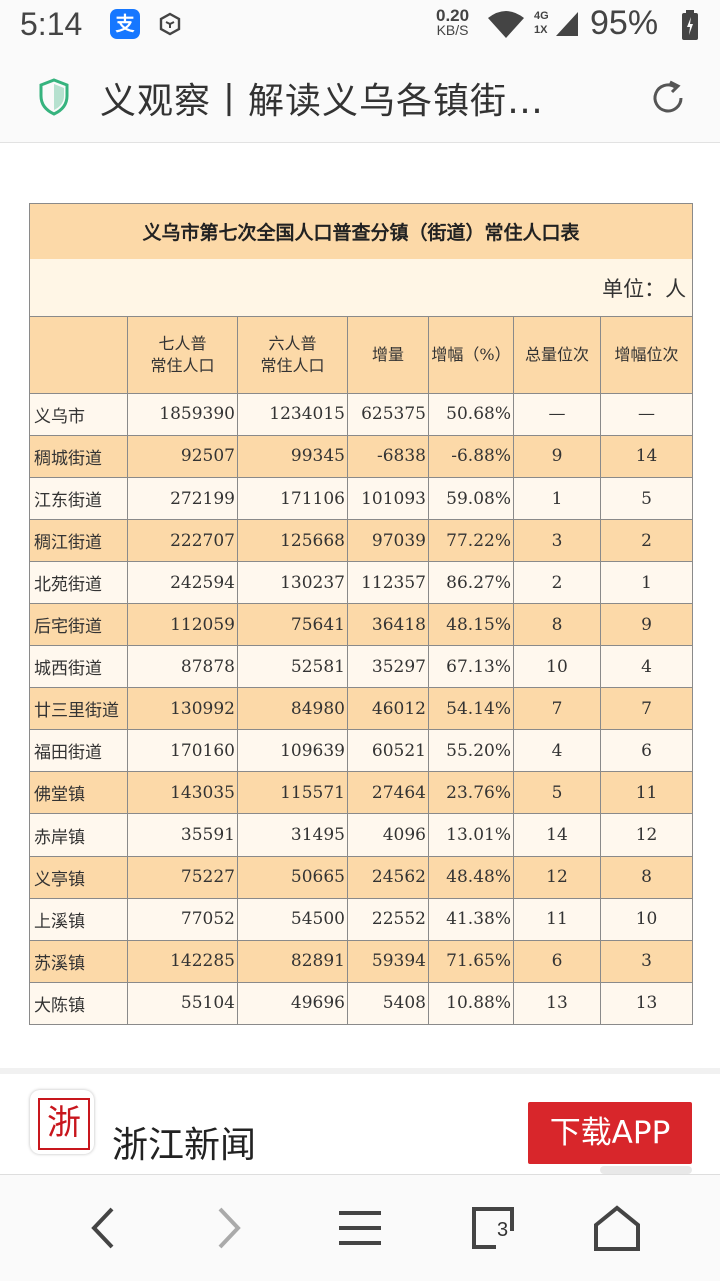  Describe the element at coordinates (388, 961) in the screenshot. I see `increase-value: 59394` at that location.